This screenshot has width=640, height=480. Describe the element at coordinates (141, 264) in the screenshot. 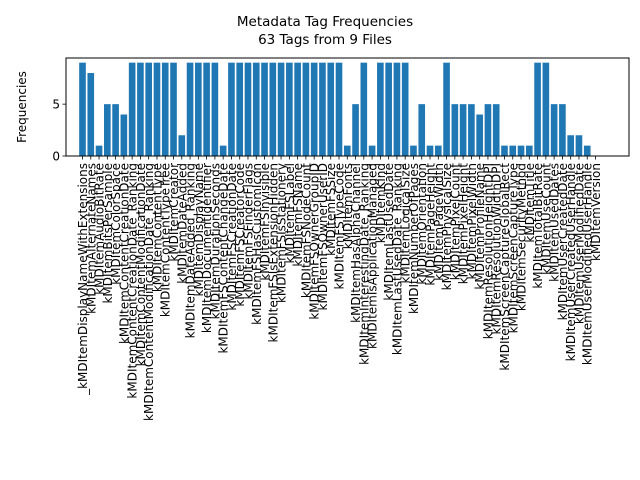

I see `x-tick-label: kMDItemContentModificationDate` at that location.